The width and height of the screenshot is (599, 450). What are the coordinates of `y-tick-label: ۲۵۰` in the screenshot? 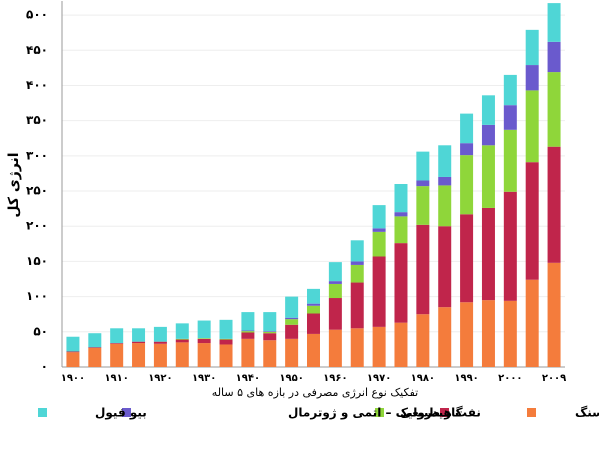 It's located at (37, 191).